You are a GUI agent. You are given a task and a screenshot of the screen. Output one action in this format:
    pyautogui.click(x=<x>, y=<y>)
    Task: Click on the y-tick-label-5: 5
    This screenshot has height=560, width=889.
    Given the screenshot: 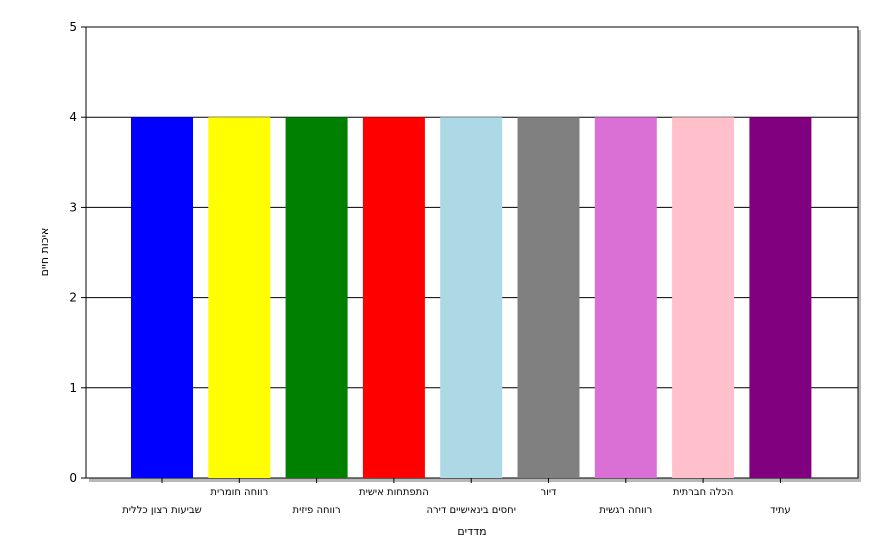 What is the action you would take?
    pyautogui.click(x=73, y=27)
    